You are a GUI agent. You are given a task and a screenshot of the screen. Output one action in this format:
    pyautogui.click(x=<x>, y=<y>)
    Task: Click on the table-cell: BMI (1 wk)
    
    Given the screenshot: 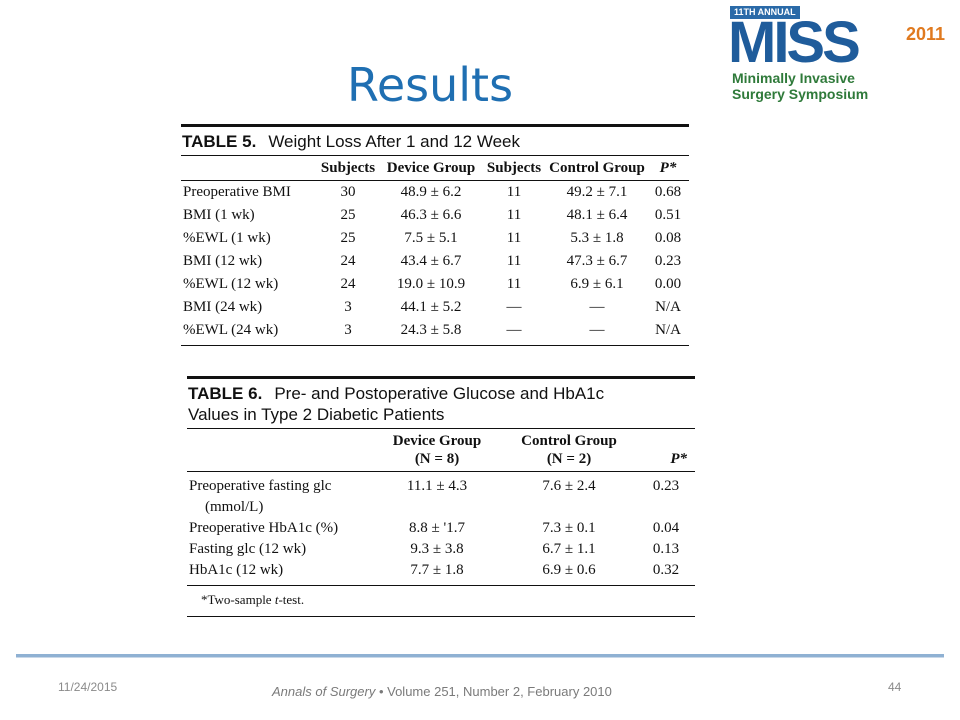 What is the action you would take?
    pyautogui.click(x=219, y=215)
    